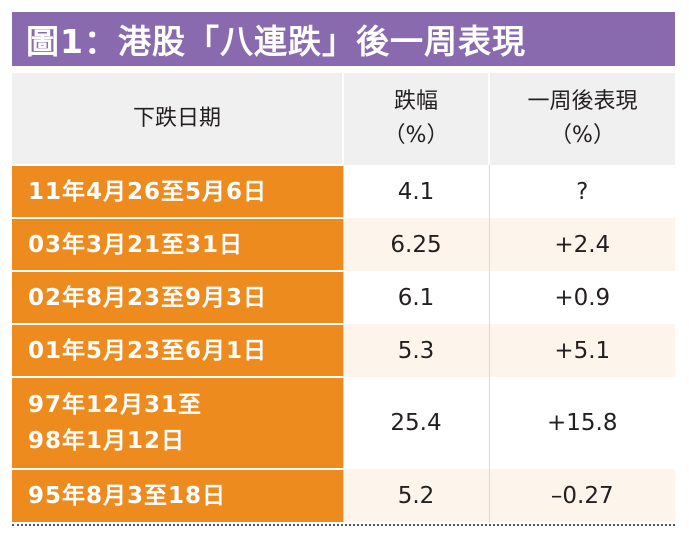  What do you see at coordinates (581, 244) in the screenshot?
I see `week-after-cell: +2.4` at bounding box center [581, 244].